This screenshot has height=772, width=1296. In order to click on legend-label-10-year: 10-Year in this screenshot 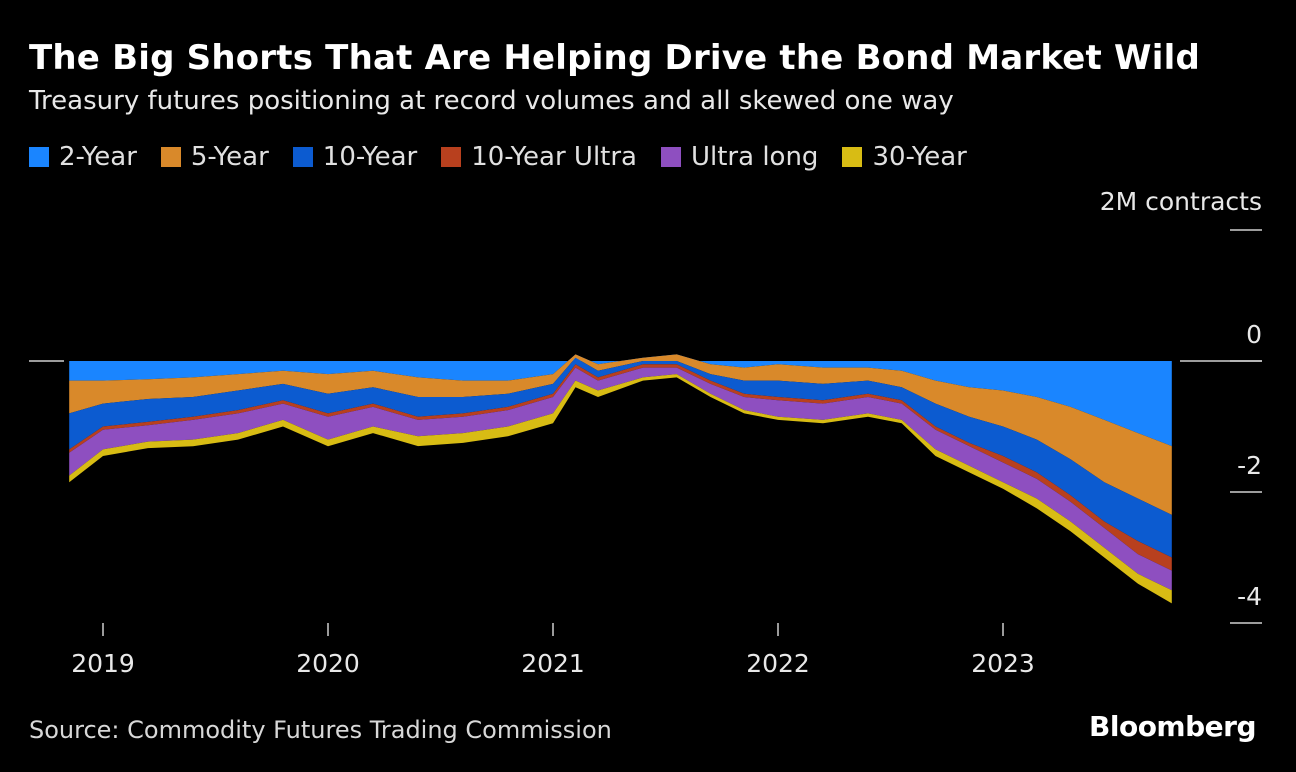, I will do `click(370, 157)`.